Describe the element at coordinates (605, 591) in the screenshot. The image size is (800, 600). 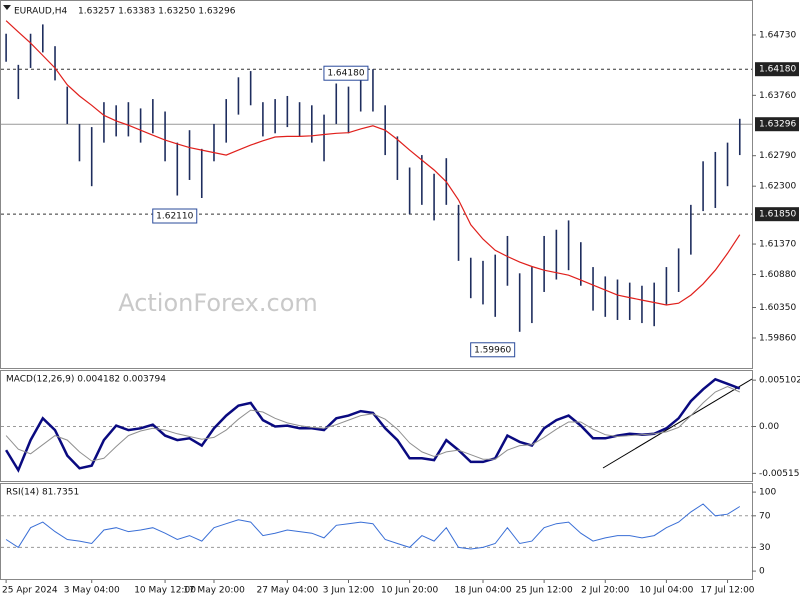
I see `x-tick-label: 2 Jul 20:00` at that location.